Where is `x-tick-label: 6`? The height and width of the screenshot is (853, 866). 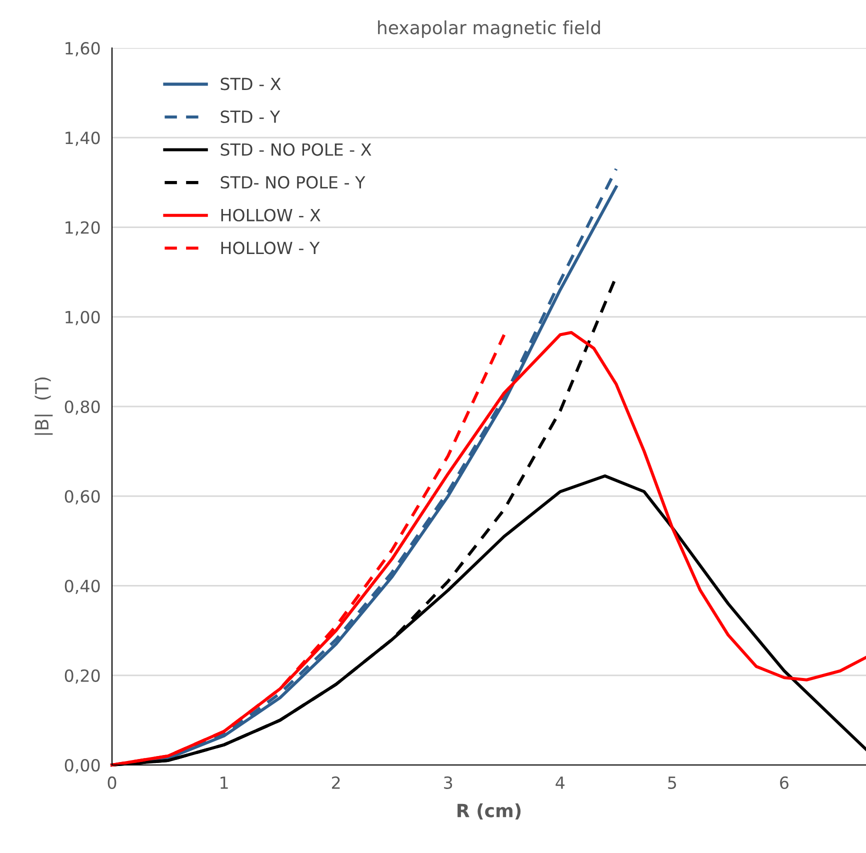
x-tick-label: 6 is located at coordinates (784, 783).